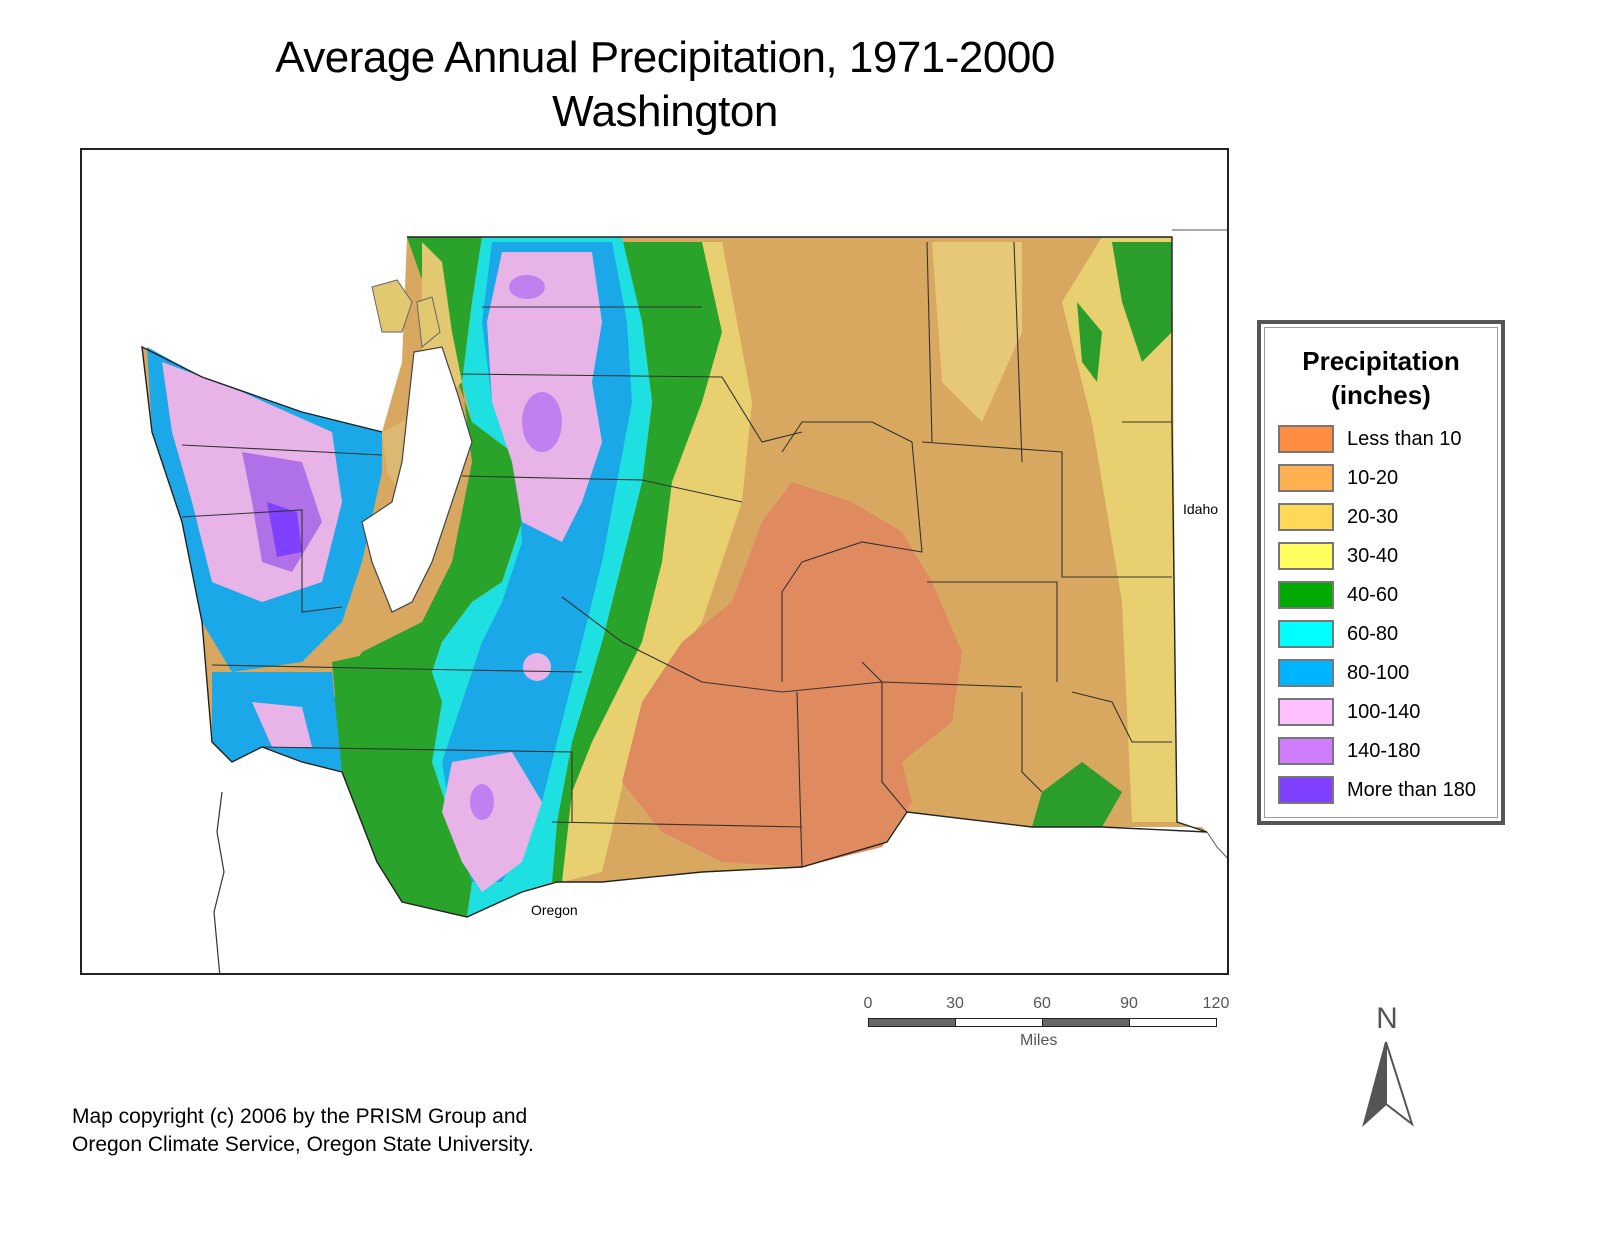 Image resolution: width=1600 pixels, height=1236 pixels. I want to click on legend-item: 100-140, so click(1349, 712).